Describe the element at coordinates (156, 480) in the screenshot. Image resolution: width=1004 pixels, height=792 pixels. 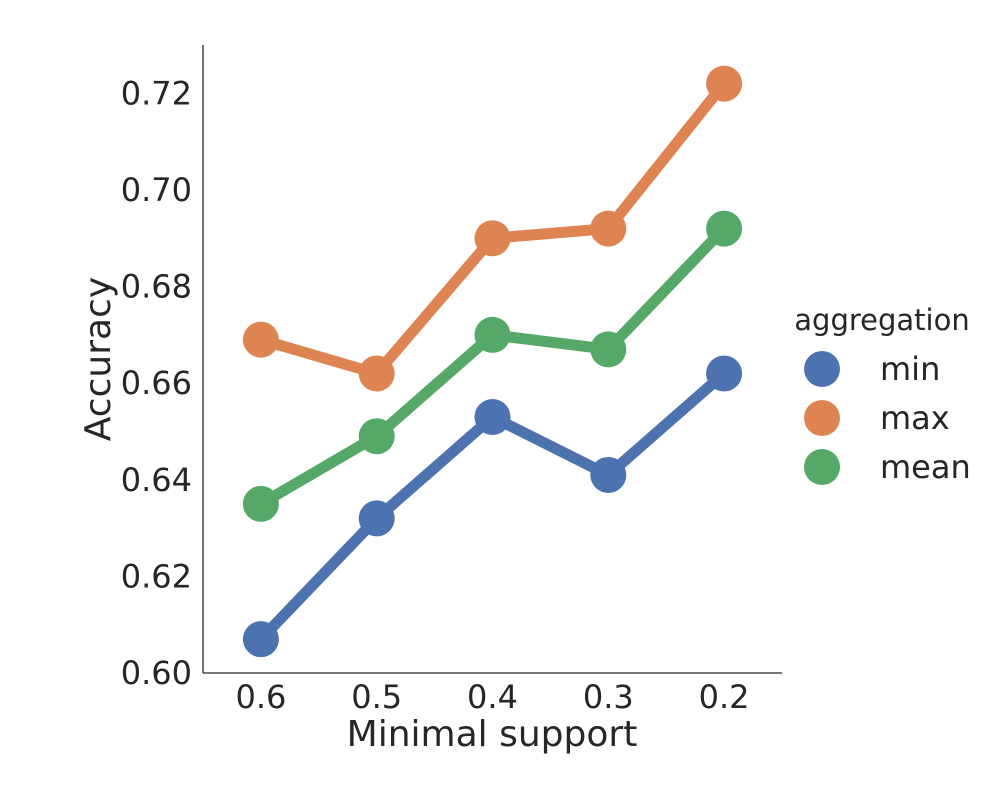
I see `y-tick-label: 0.64` at that location.